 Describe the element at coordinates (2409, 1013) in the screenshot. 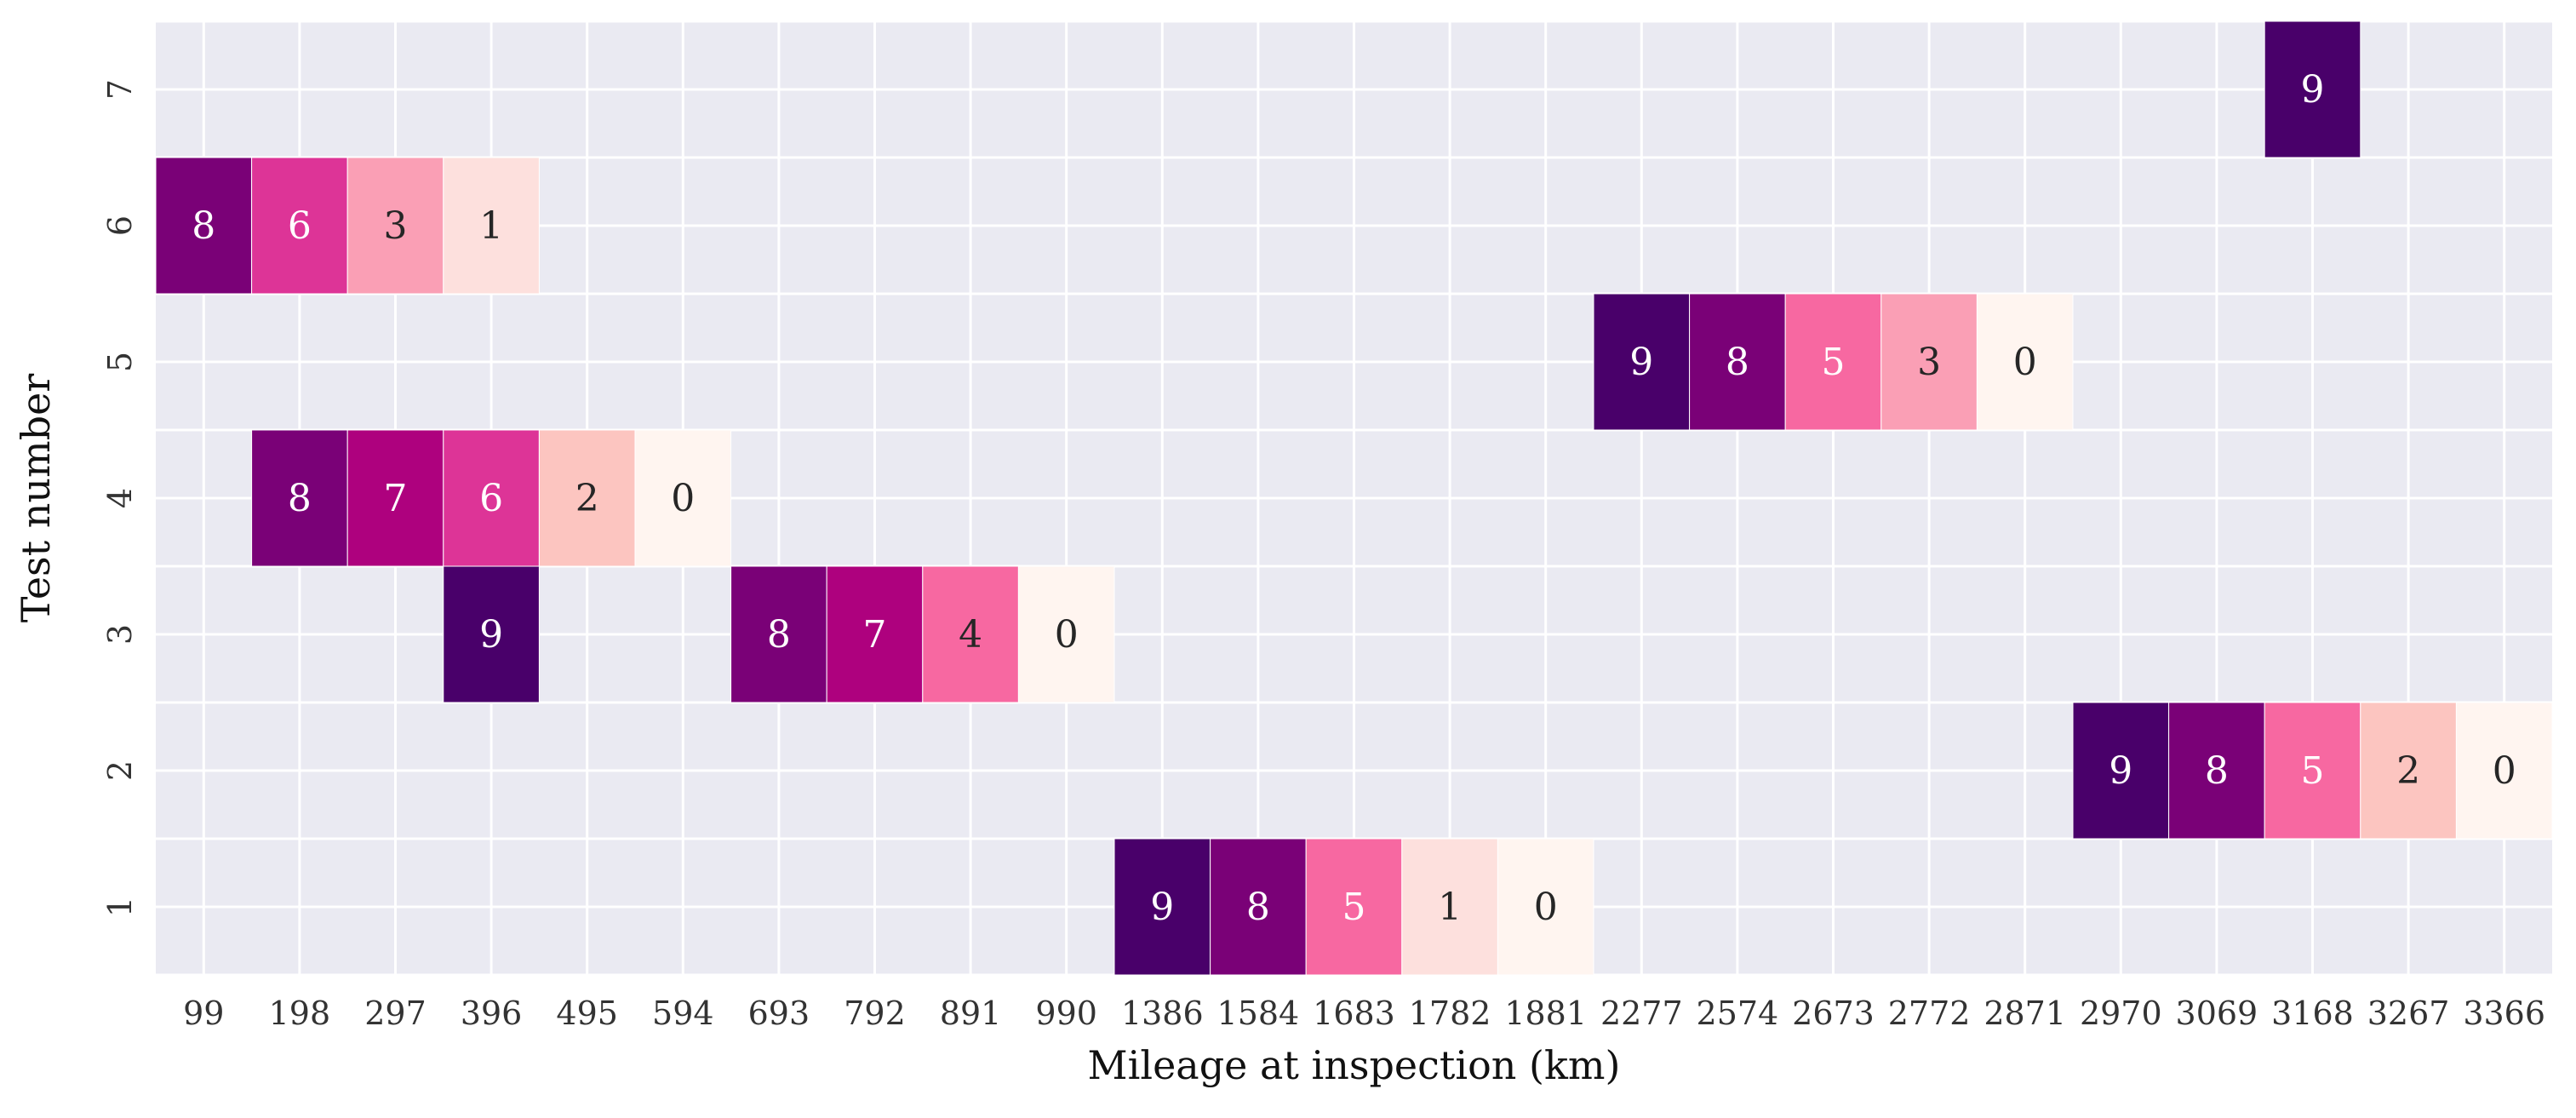

I see `x-tick-label: 3267` at that location.